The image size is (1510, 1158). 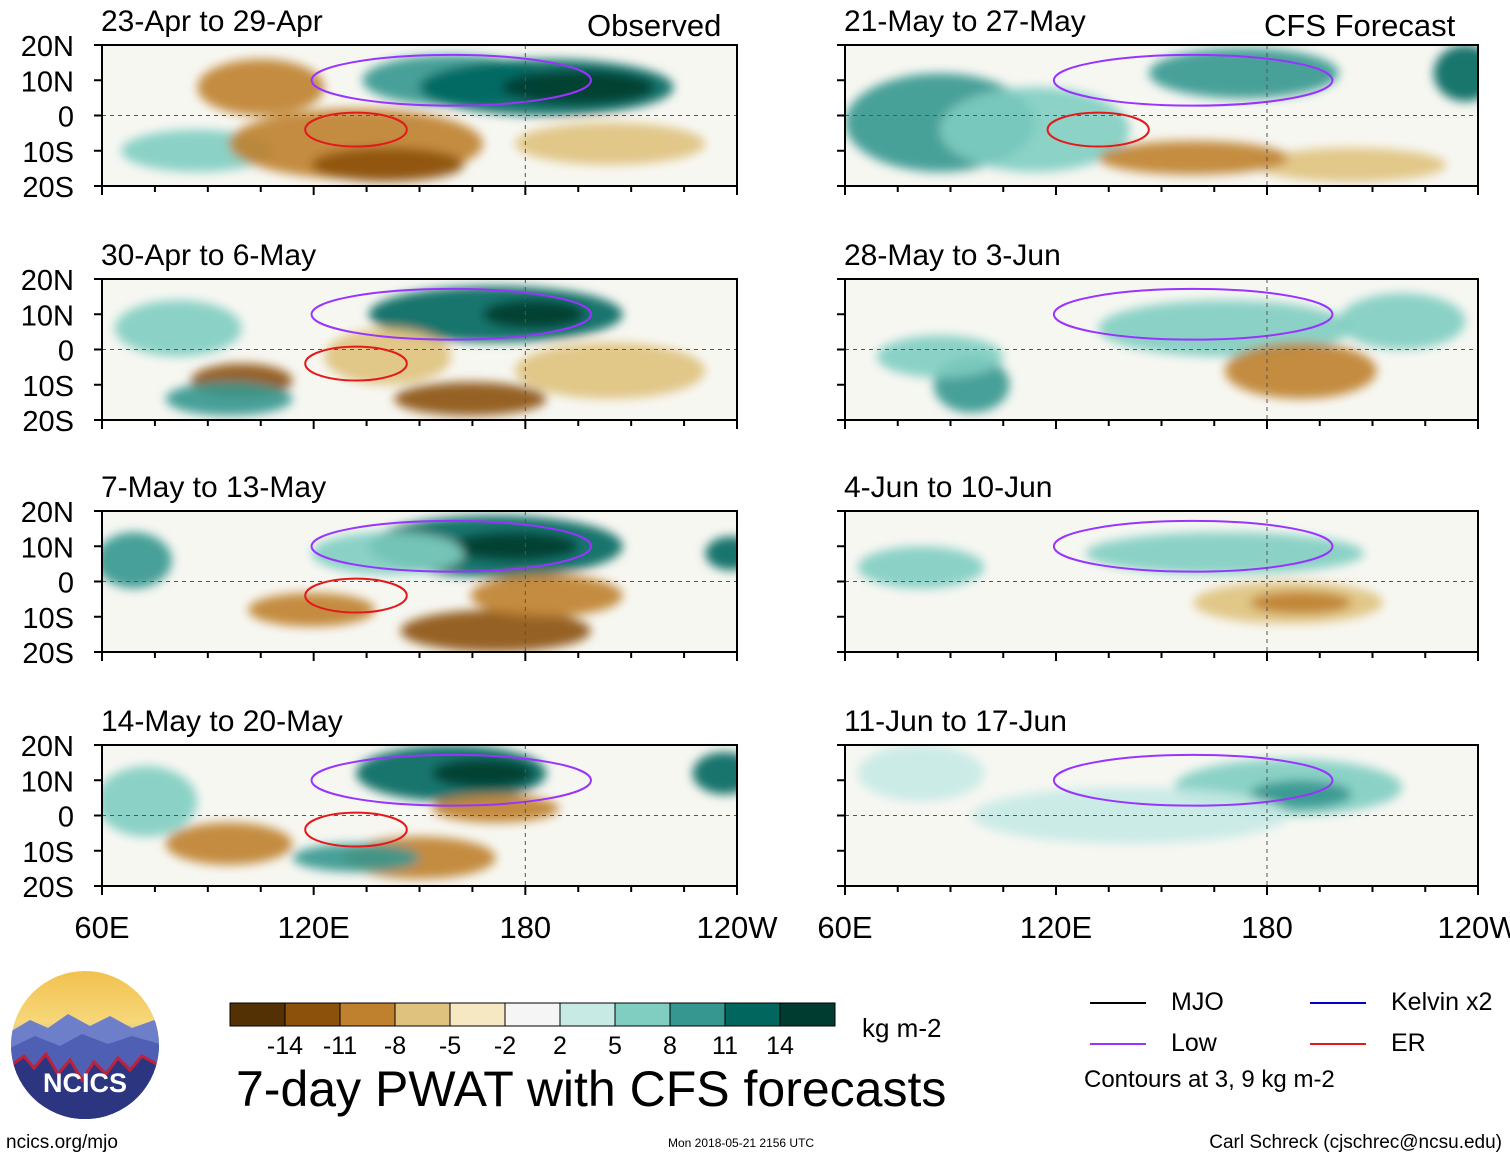 I want to click on legend-label-mjo: MJO, so click(x=1197, y=1002).